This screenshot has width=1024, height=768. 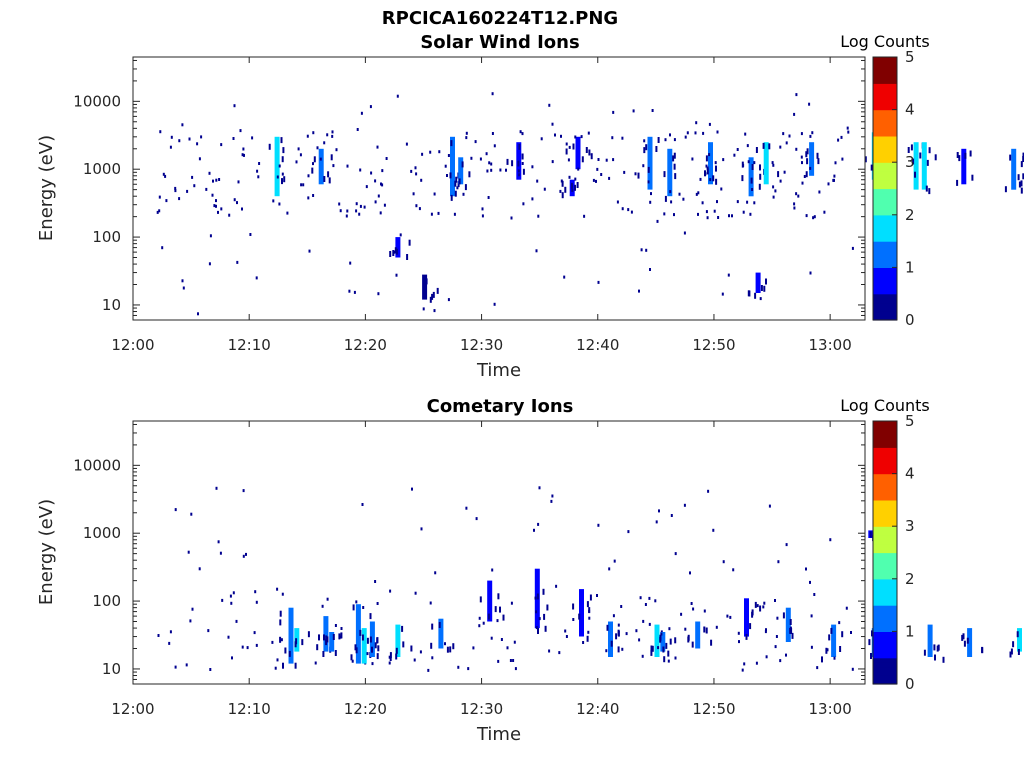 What do you see at coordinates (910, 631) in the screenshot?
I see `colorbar-tick-label: 1` at bounding box center [910, 631].